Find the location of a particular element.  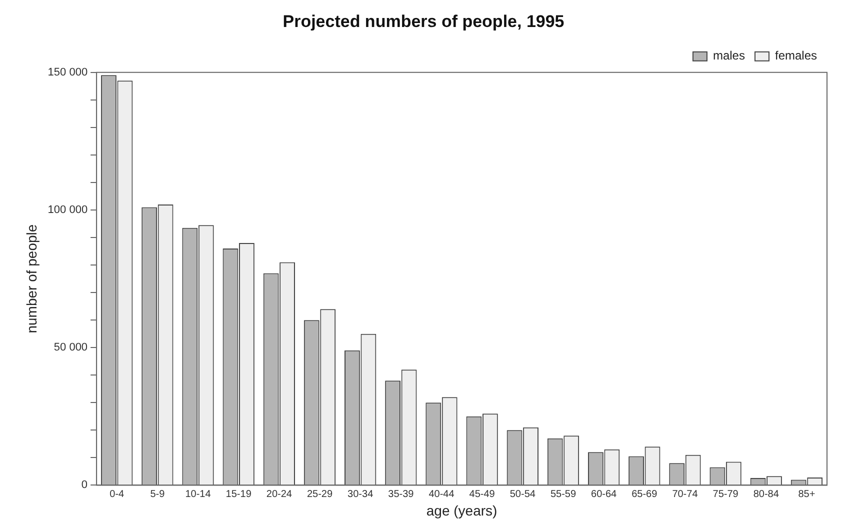

y-tick-label: 100 000 is located at coordinates (68, 210).